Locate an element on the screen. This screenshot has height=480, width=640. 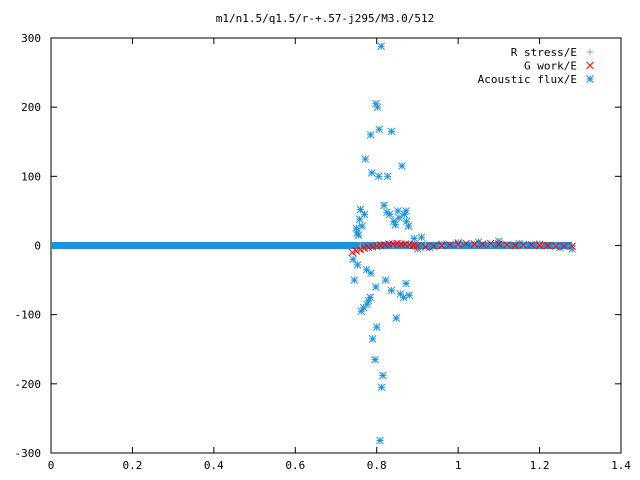
y-tick-label: 100 is located at coordinates (31, 176).